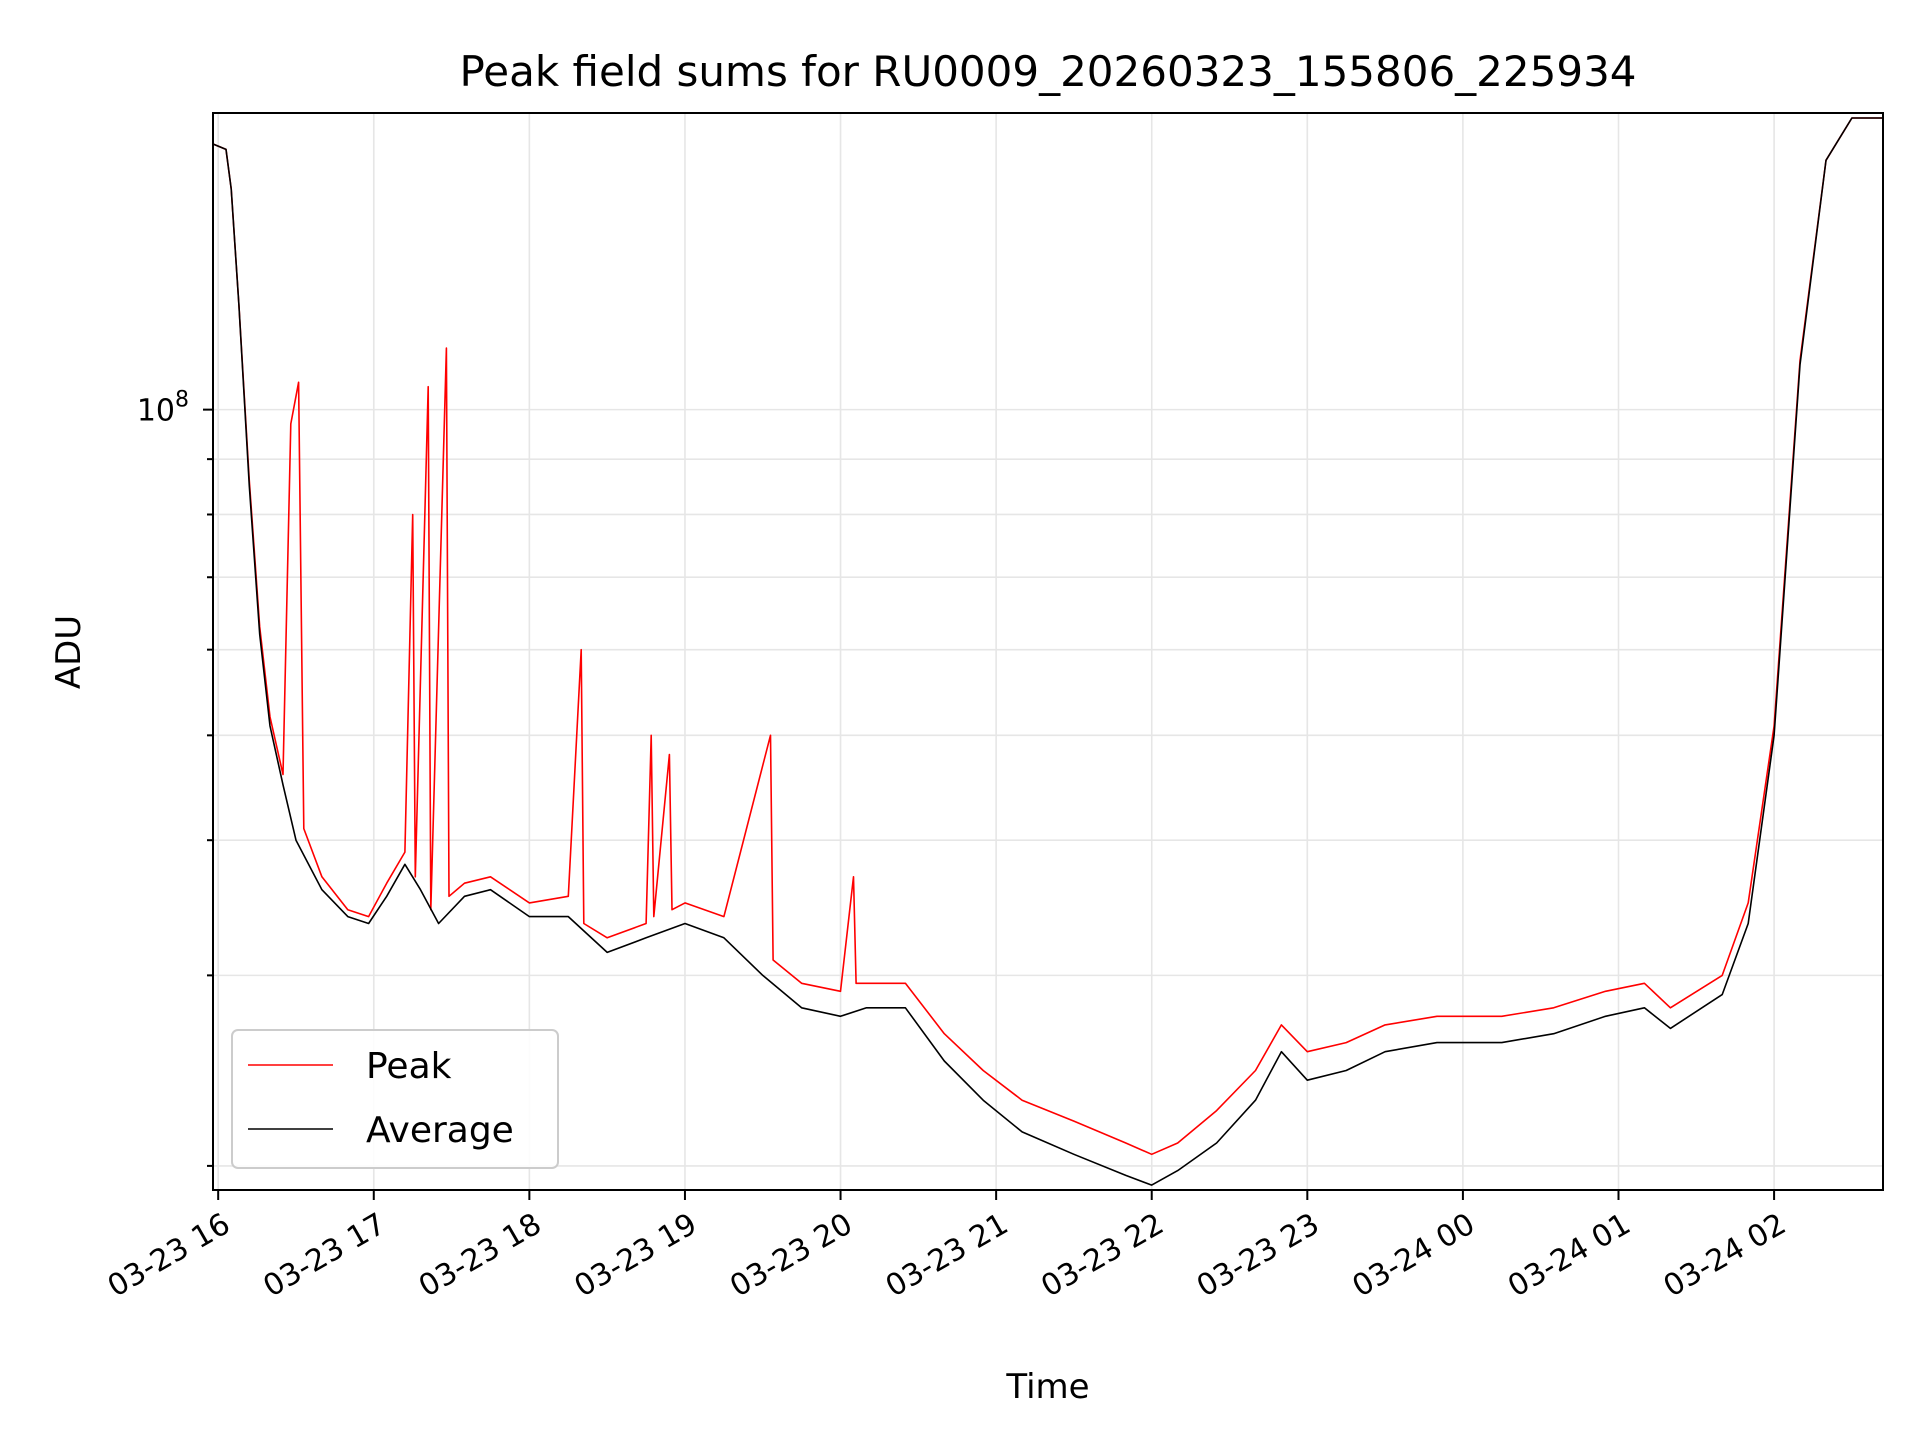  I want to click on legend-label-average: Average, so click(440, 1130).